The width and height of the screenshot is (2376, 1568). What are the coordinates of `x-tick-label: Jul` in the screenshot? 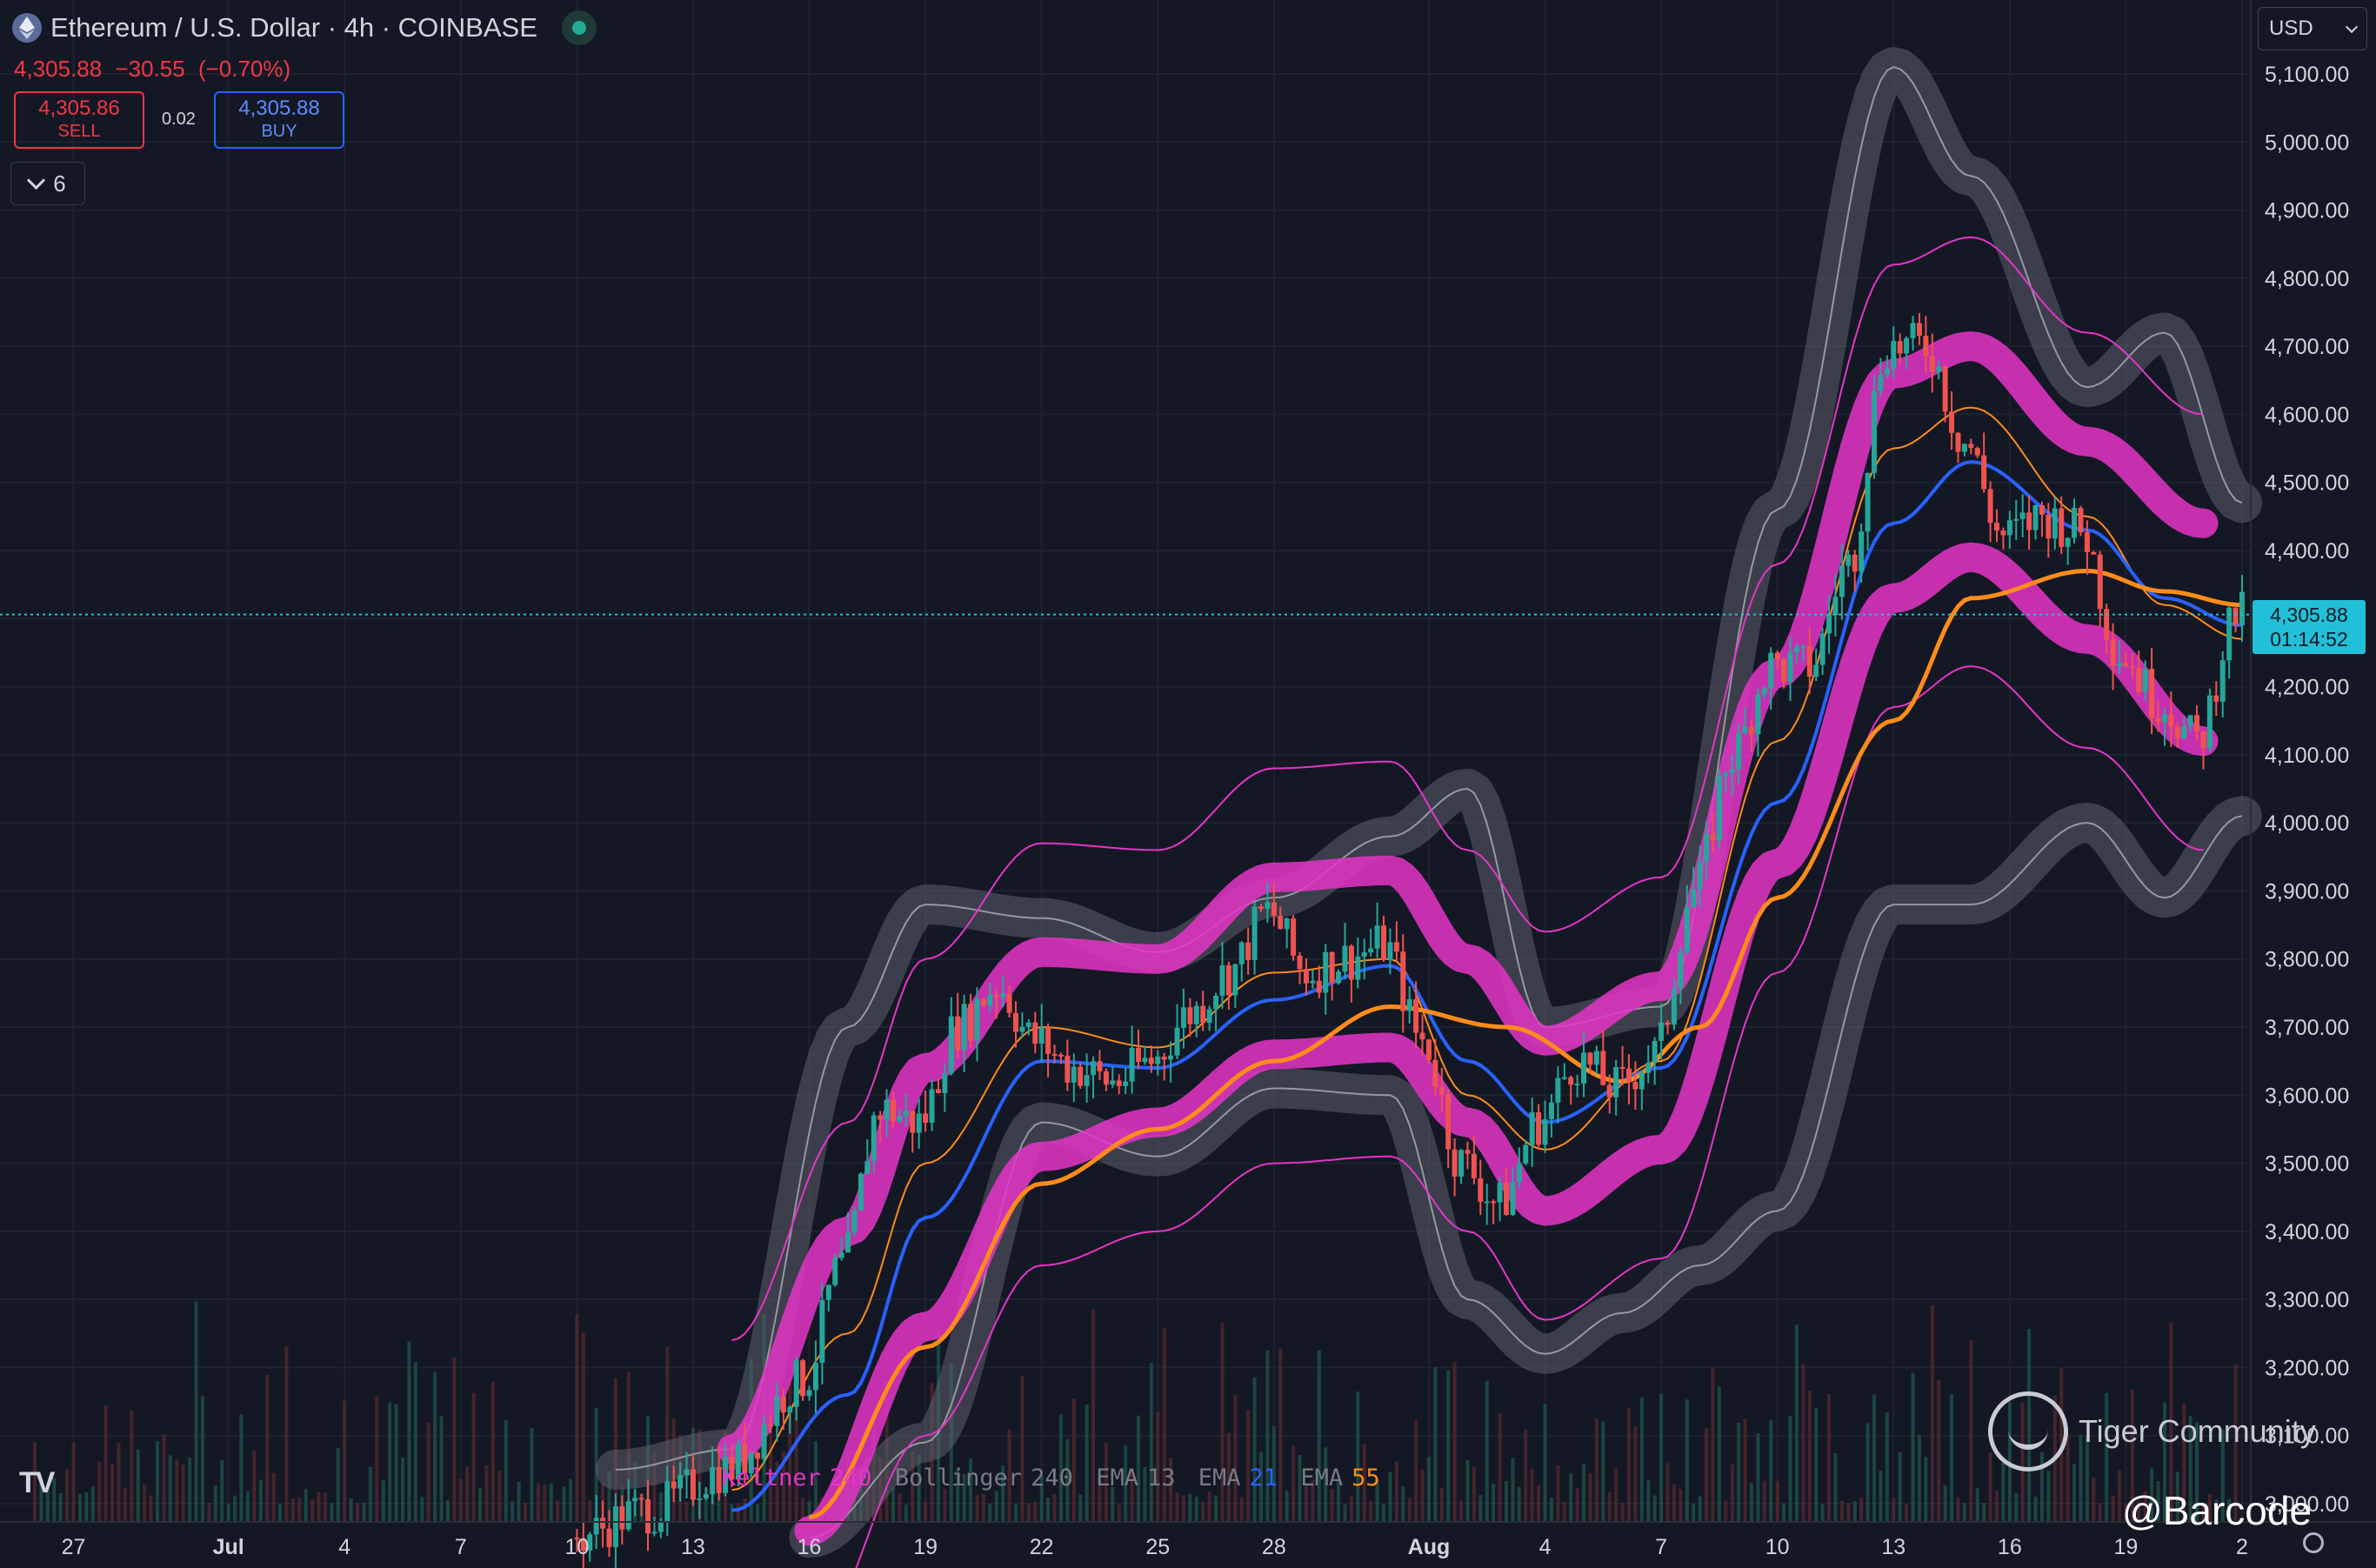 It's located at (228, 1547).